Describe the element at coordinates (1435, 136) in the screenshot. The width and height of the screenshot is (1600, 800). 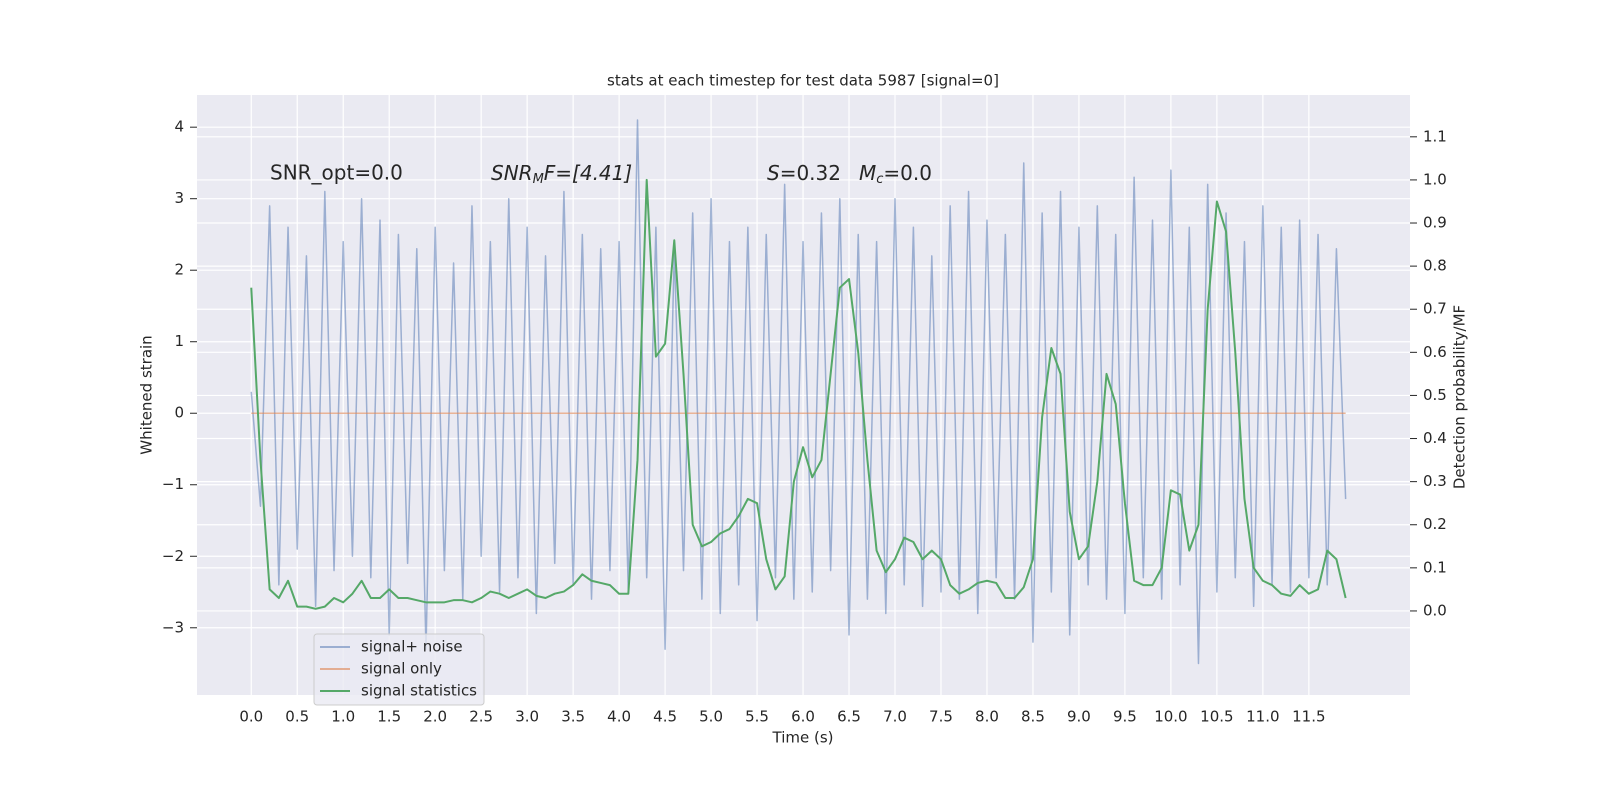
I see `y2-tick-label: 1.1` at that location.